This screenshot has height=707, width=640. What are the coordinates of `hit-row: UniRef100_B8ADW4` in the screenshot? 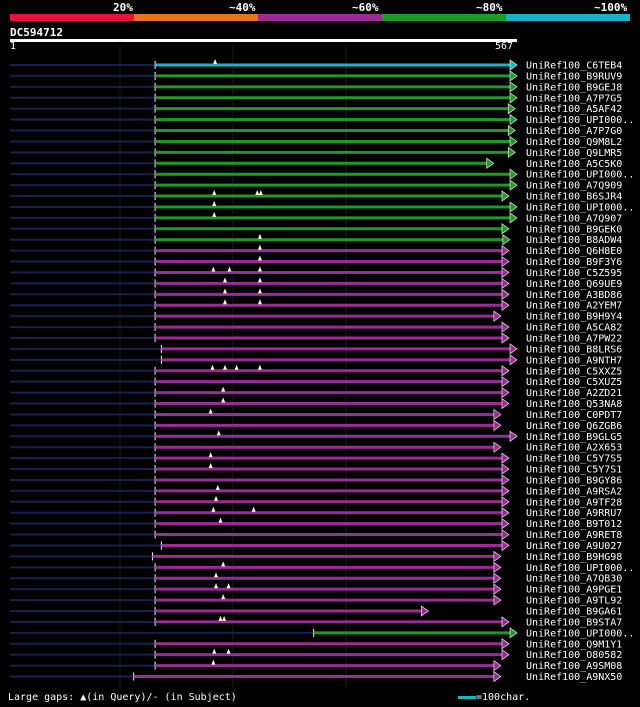 It's located at (316, 240).